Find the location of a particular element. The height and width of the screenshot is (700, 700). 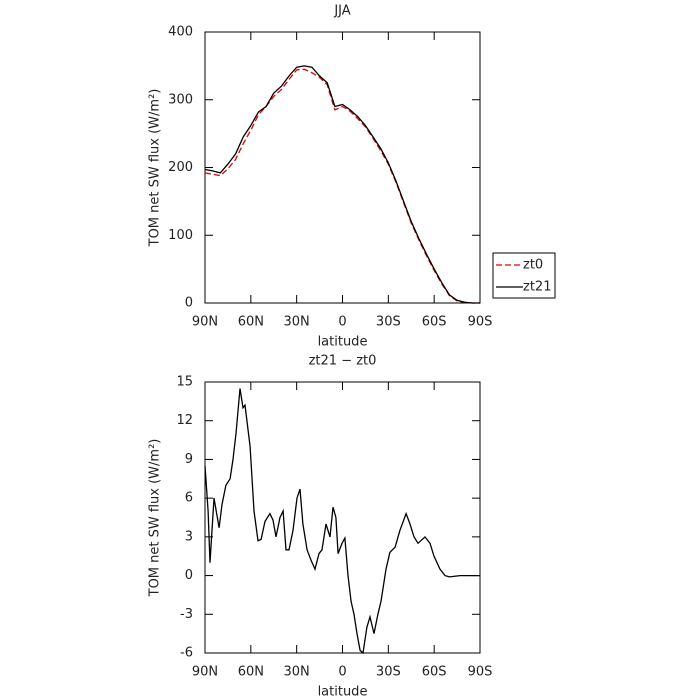

y-tick-label: 300 is located at coordinates (180, 99).